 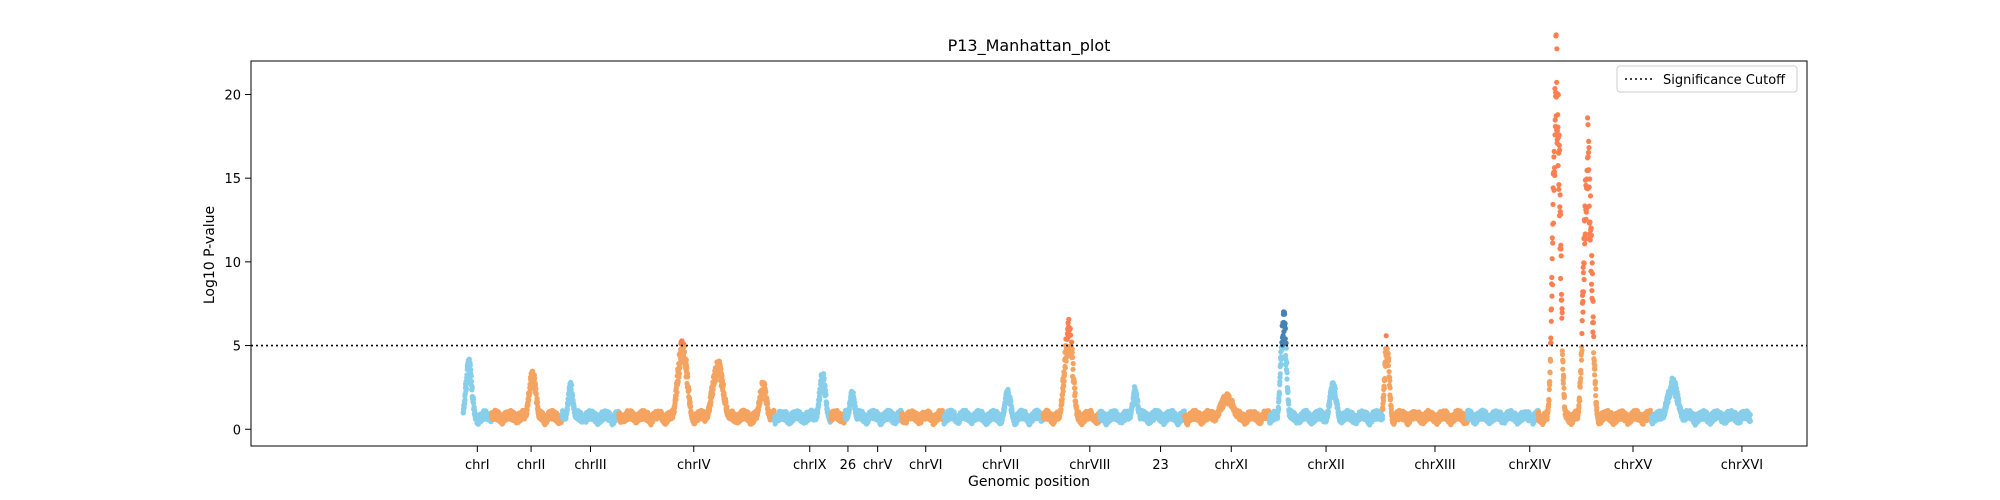 I want to click on chromosome-chrII-points, so click(x=526, y=398).